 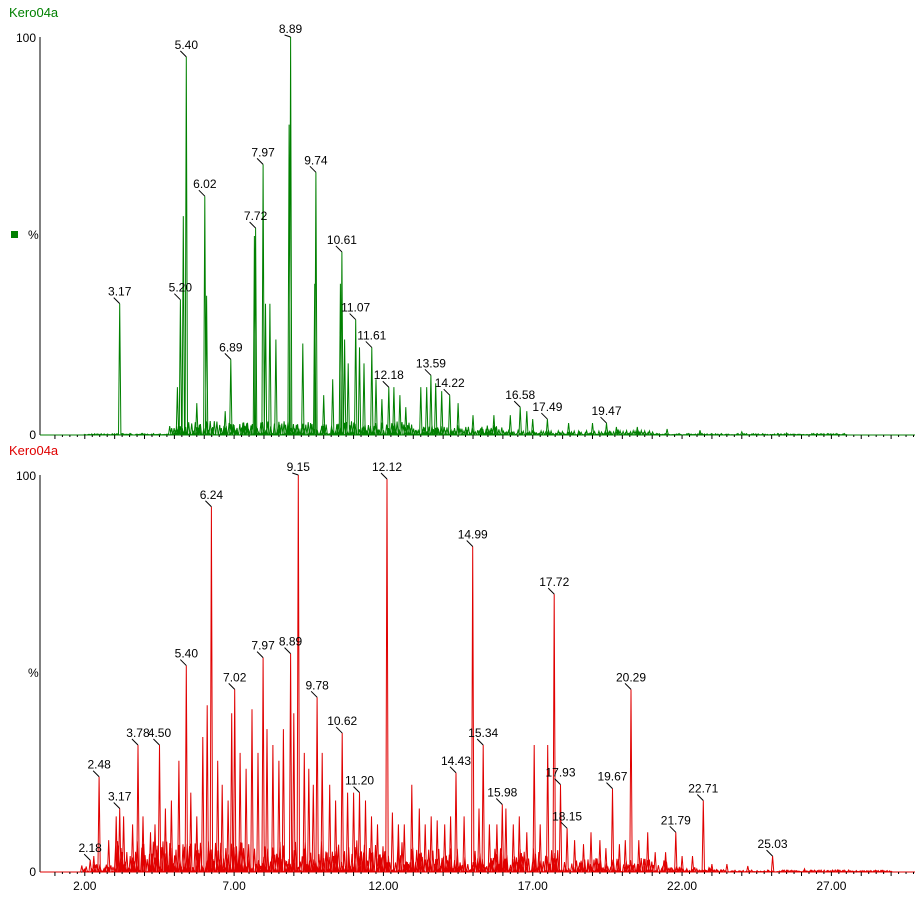 I want to click on bottom-y-axis-label: %, so click(x=33, y=673).